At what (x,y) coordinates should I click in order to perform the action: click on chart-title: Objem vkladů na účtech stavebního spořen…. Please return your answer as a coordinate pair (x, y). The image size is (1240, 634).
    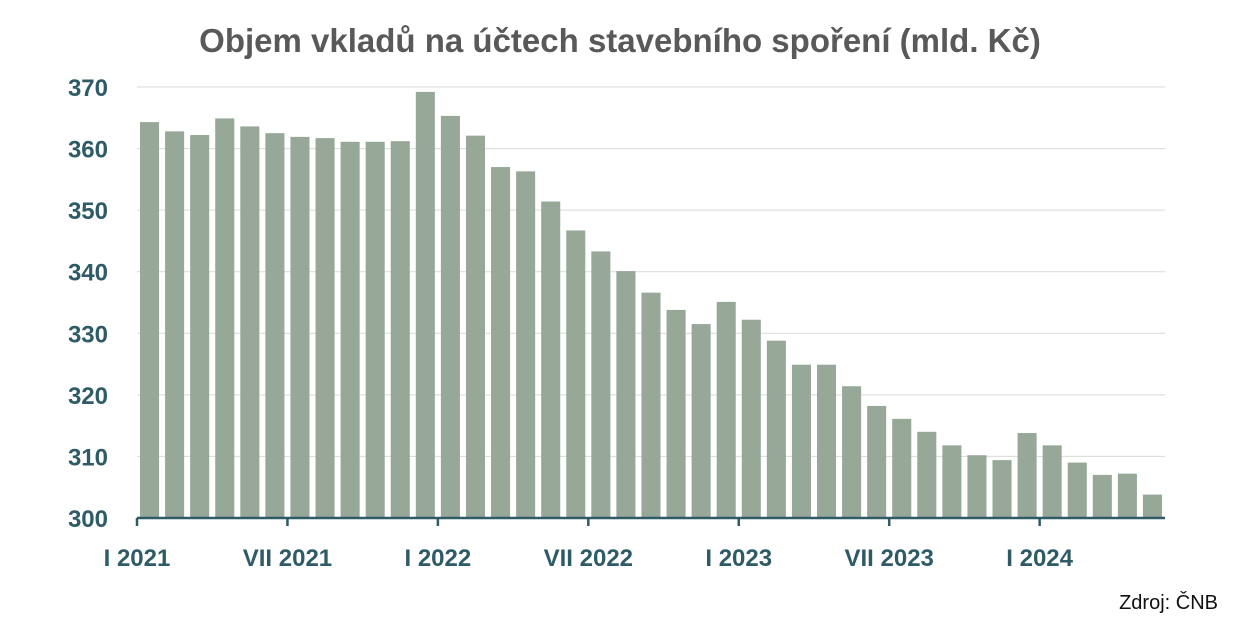
    Looking at the image, I should click on (620, 40).